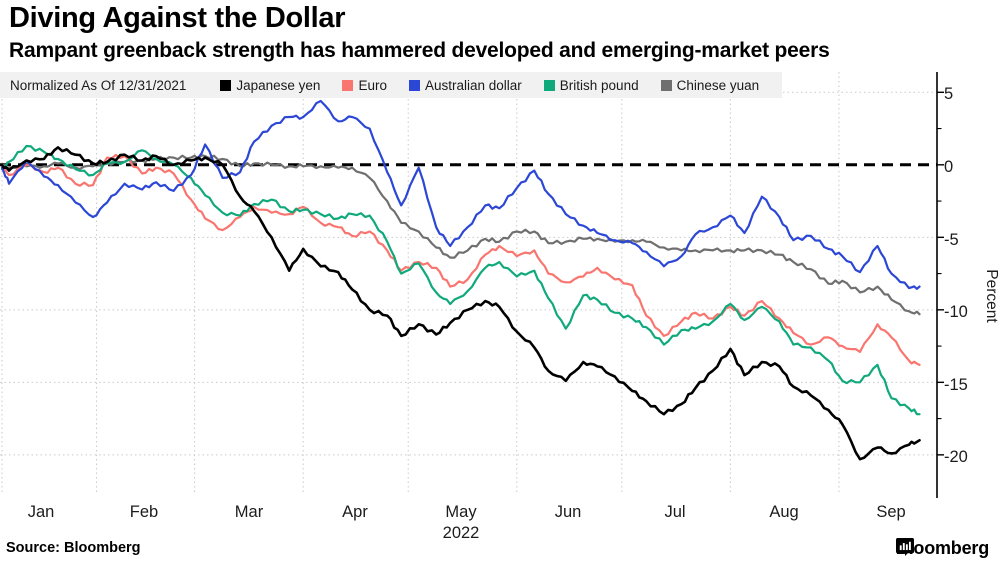  Describe the element at coordinates (948, 167) in the screenshot. I see `y-tick-label-0: 0` at that location.